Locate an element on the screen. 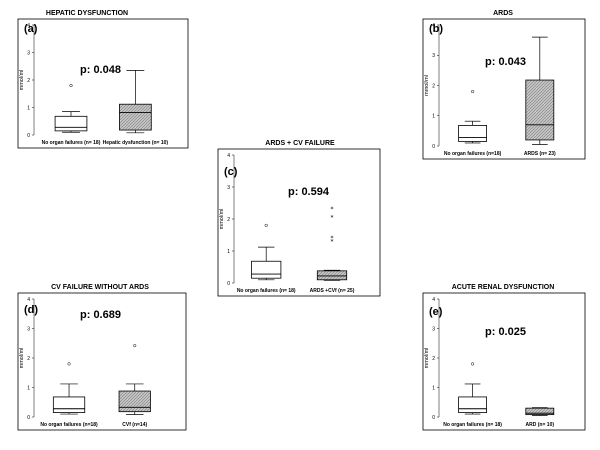 Image resolution: width=600 pixels, height=450 pixels. category-label: ARDS +CVf (n= 25) is located at coordinates (332, 291).